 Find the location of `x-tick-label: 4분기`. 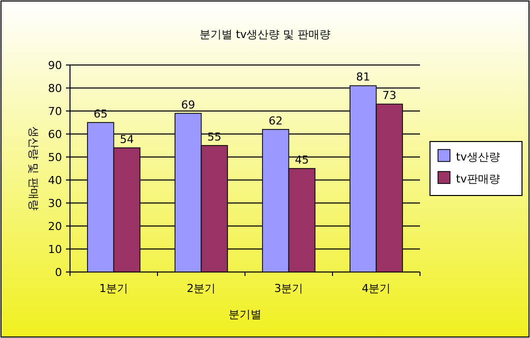

x-tick-label: 4분기 is located at coordinates (376, 288).